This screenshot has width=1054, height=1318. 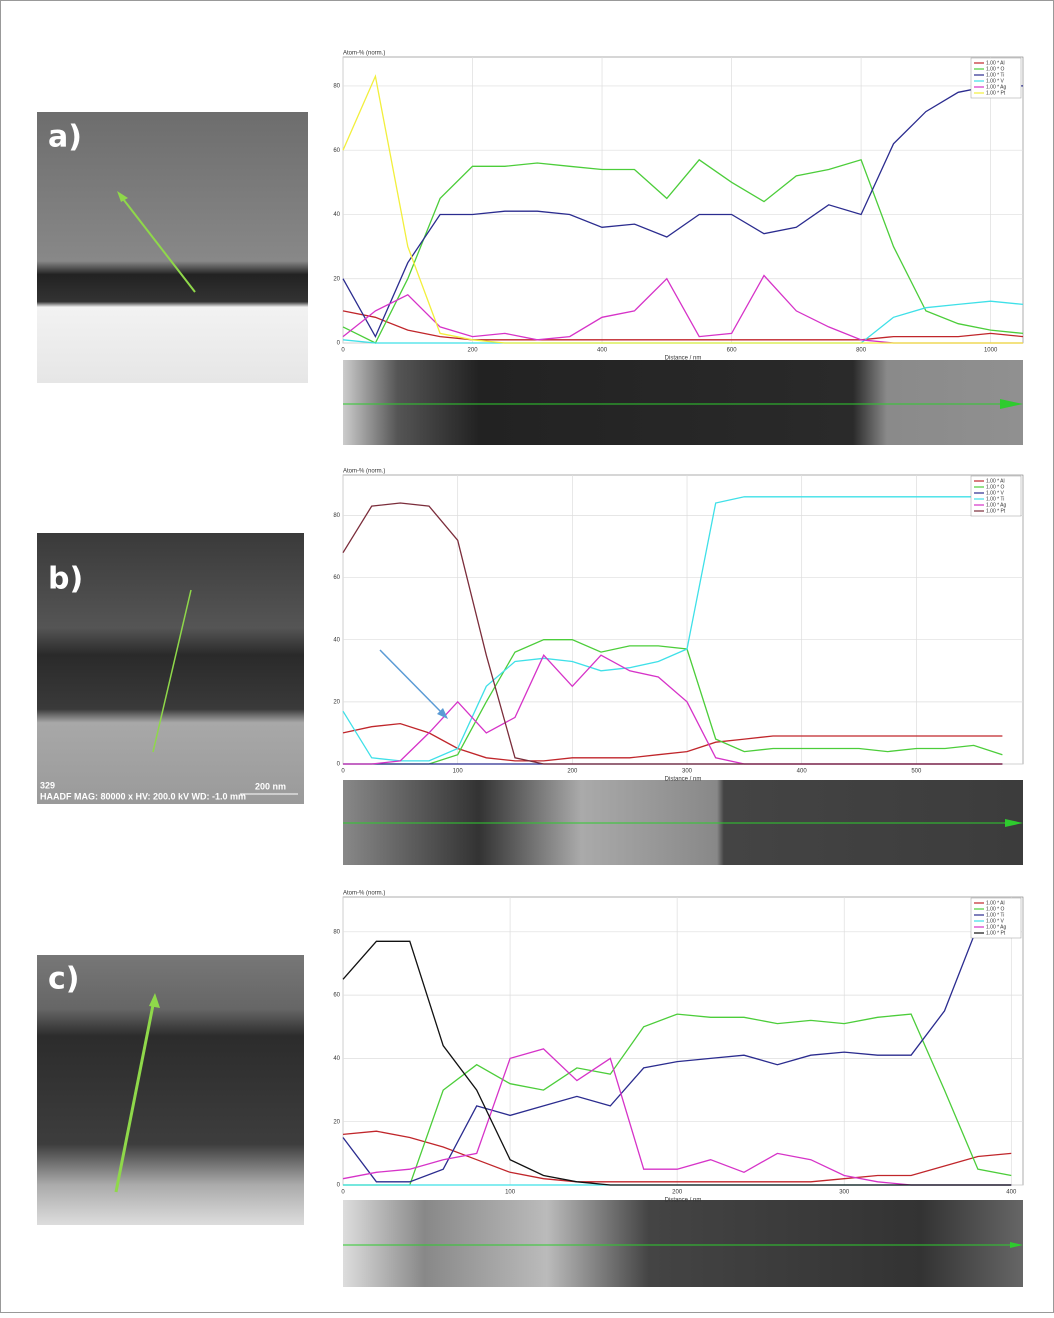 I want to click on annotation-arrowhead, so click(x=442, y=713).